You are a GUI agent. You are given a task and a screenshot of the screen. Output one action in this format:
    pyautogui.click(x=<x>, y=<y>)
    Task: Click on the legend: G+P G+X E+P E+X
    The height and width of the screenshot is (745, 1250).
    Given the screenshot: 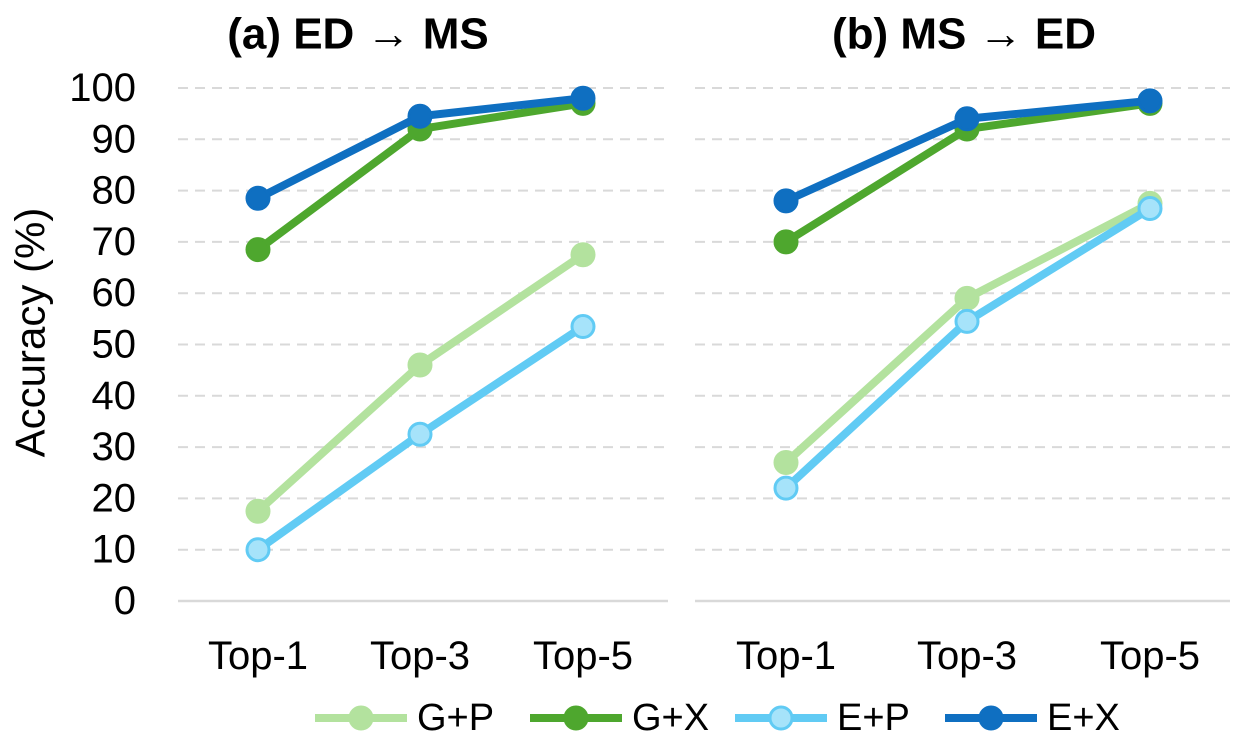 What is the action you would take?
    pyautogui.click(x=717, y=718)
    